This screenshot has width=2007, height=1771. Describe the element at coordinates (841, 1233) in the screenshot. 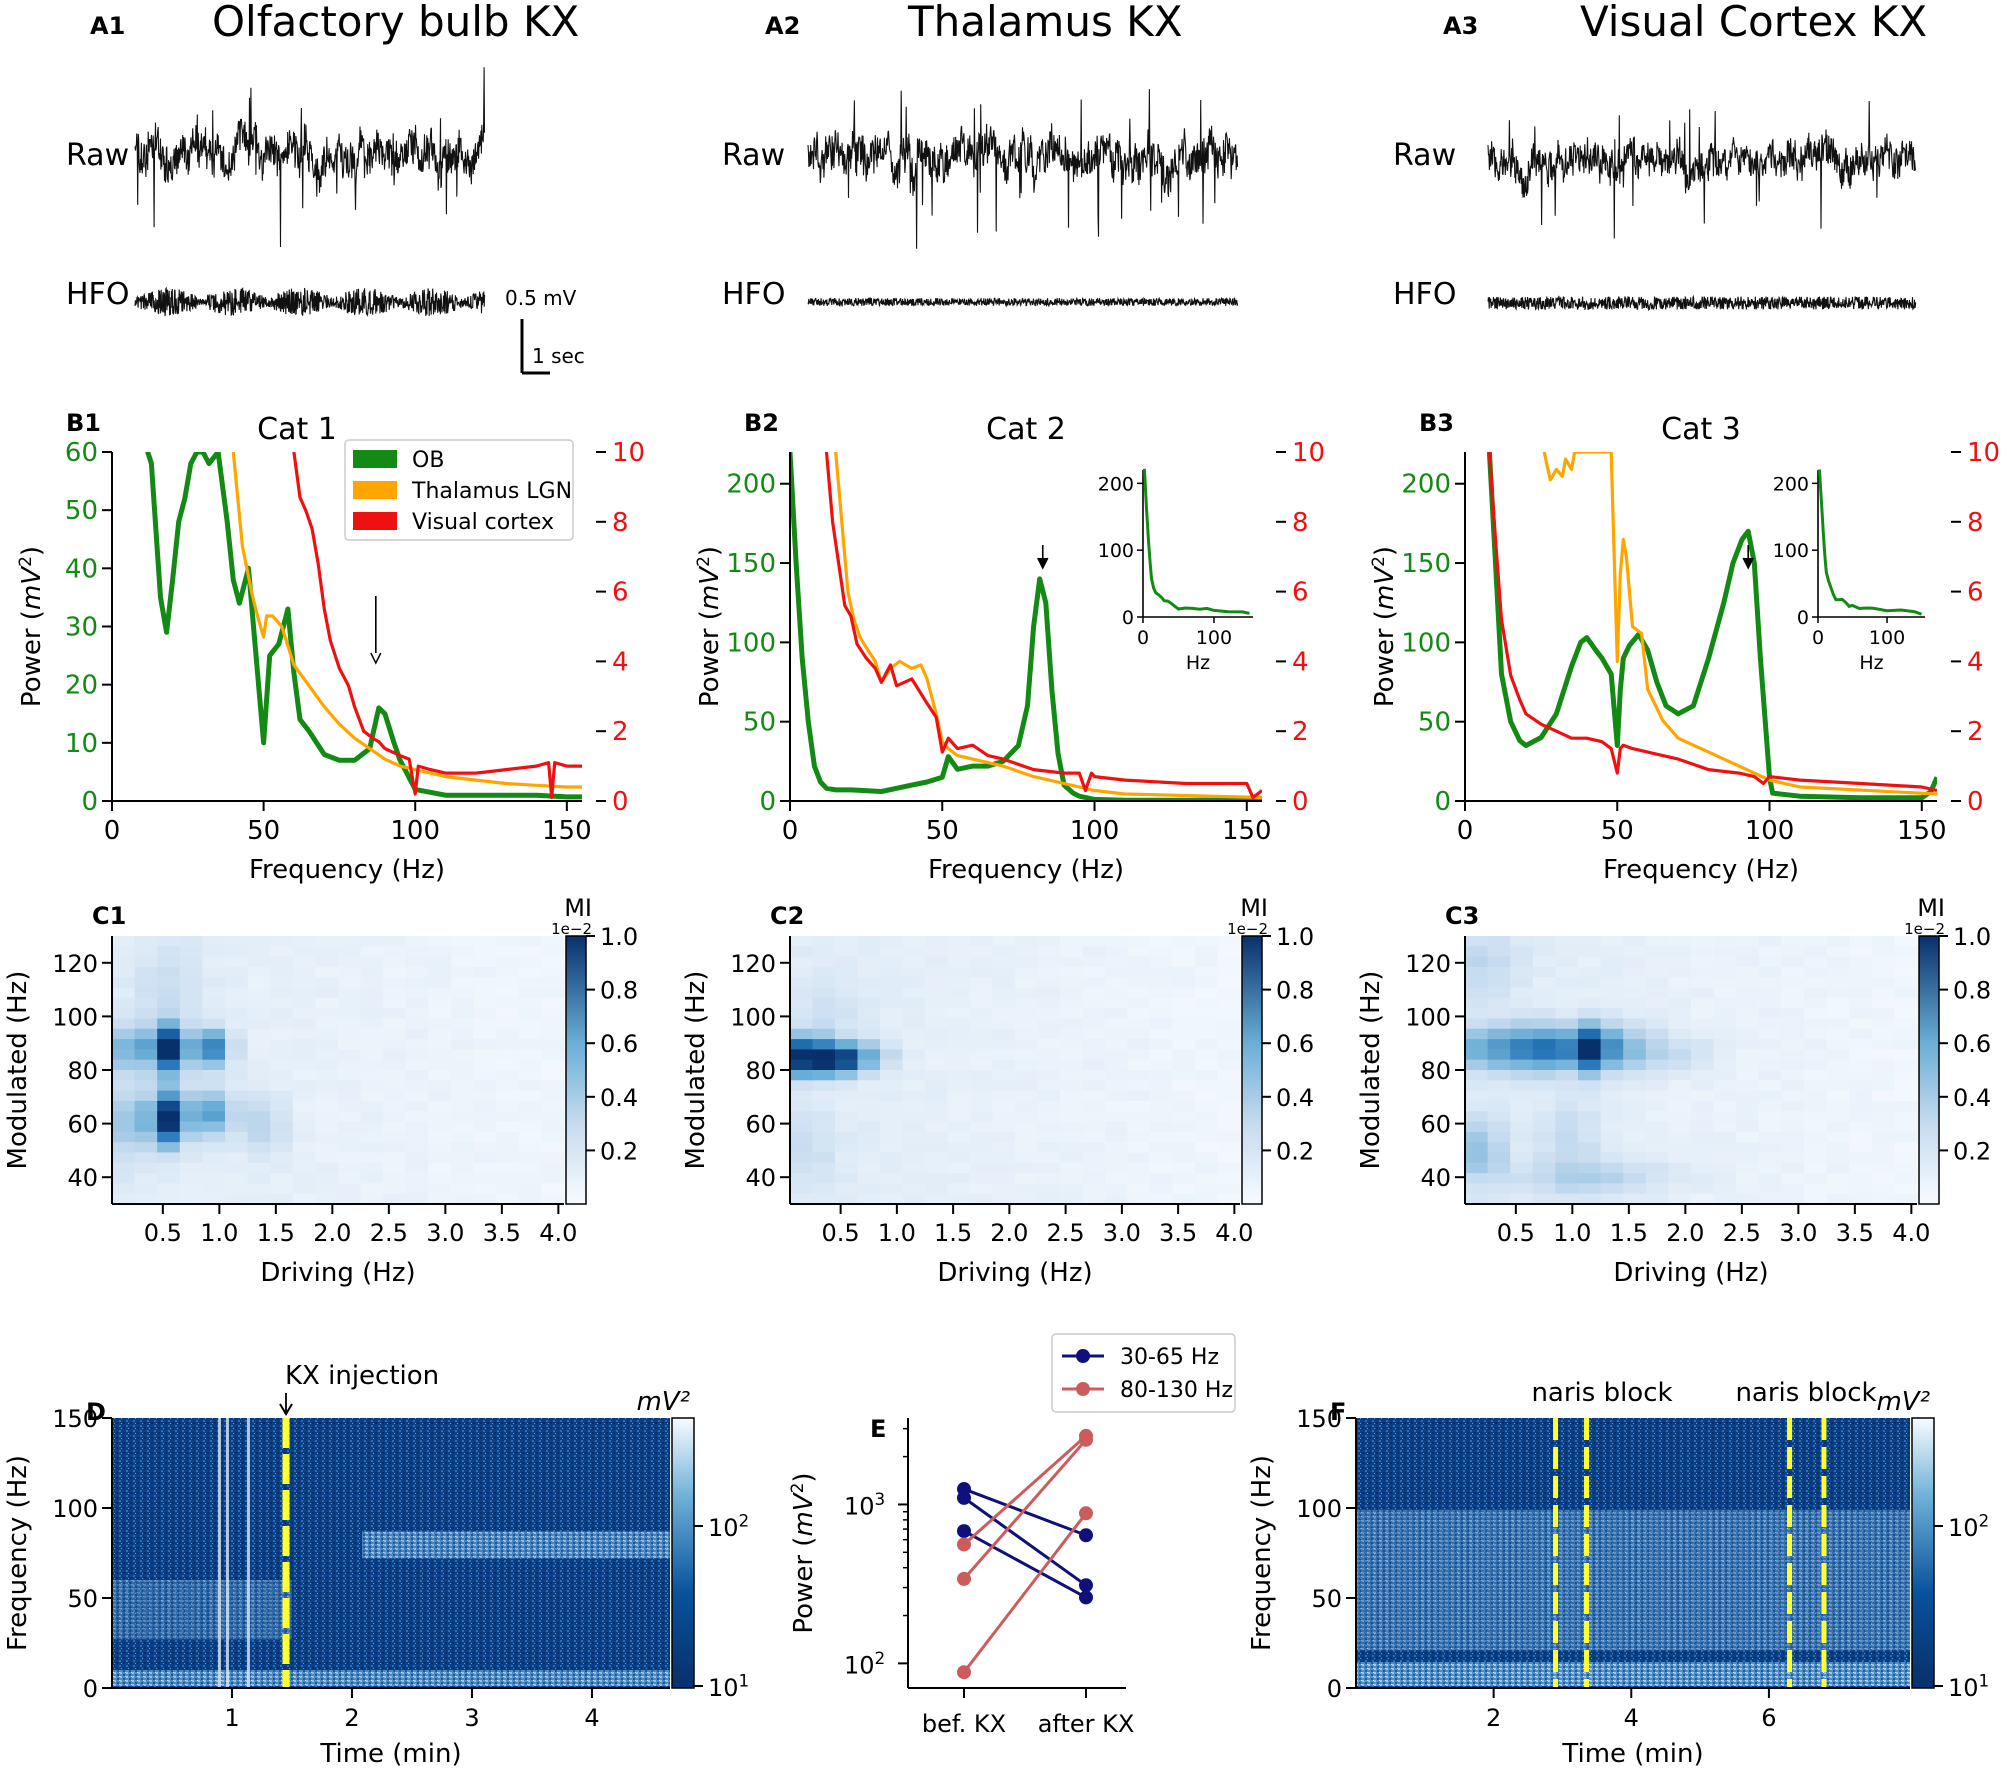

I see `x-tick-label: 0.5` at that location.